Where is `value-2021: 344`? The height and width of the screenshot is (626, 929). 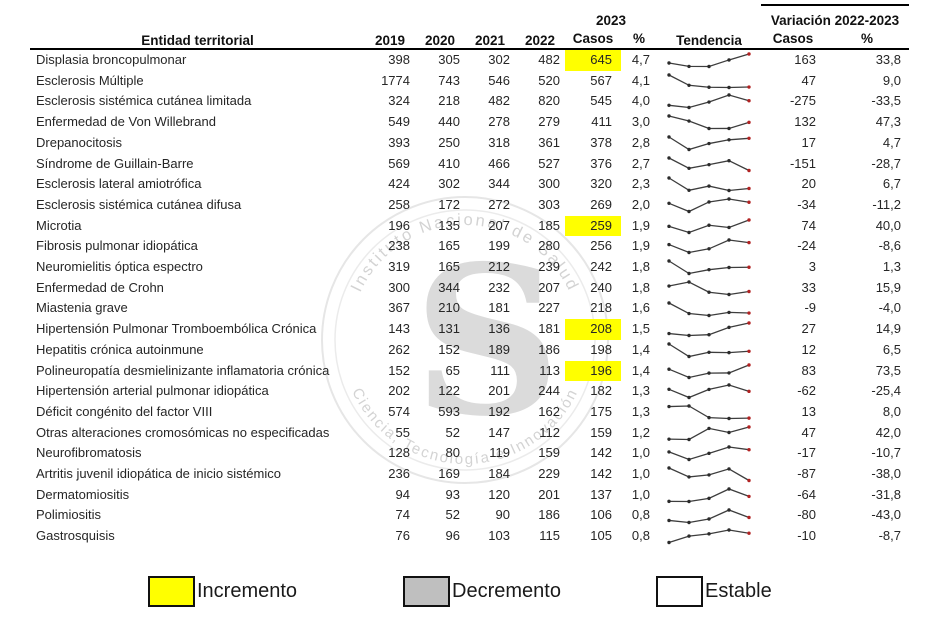 value-2021: 344 is located at coordinates (499, 184).